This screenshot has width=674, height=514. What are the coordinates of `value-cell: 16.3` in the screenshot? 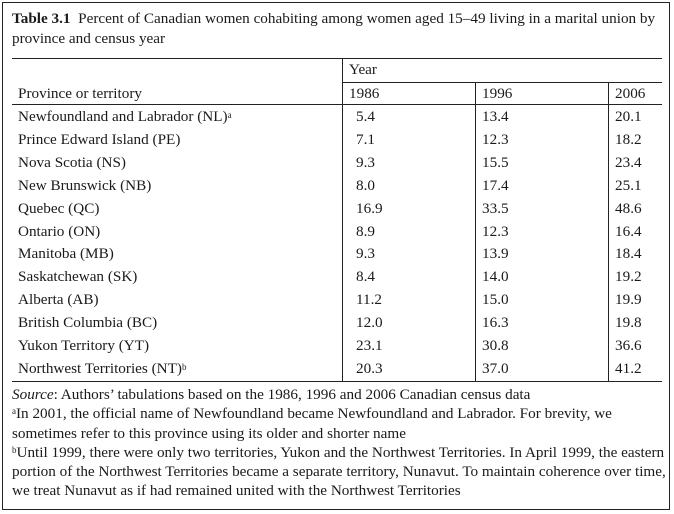 It's located at (495, 323).